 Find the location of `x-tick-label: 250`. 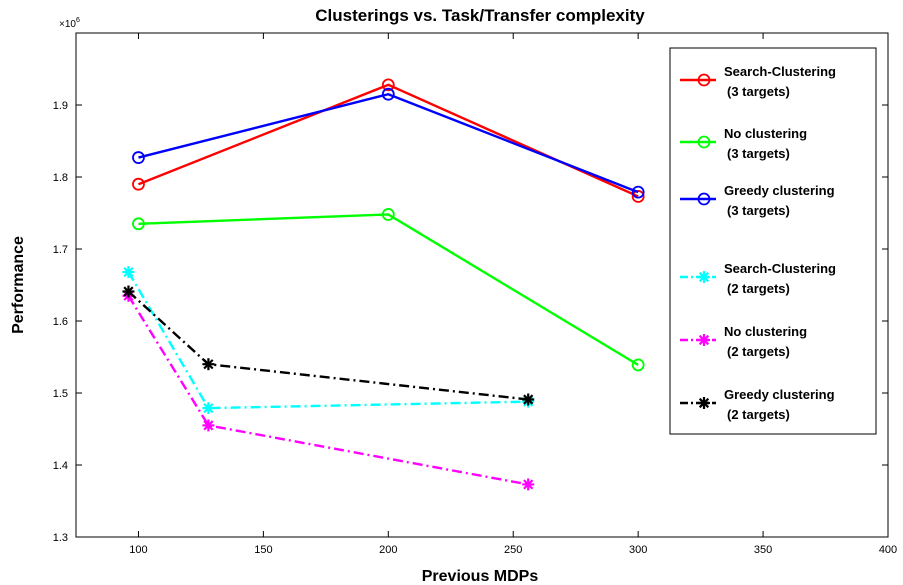

x-tick-label: 250 is located at coordinates (513, 550).